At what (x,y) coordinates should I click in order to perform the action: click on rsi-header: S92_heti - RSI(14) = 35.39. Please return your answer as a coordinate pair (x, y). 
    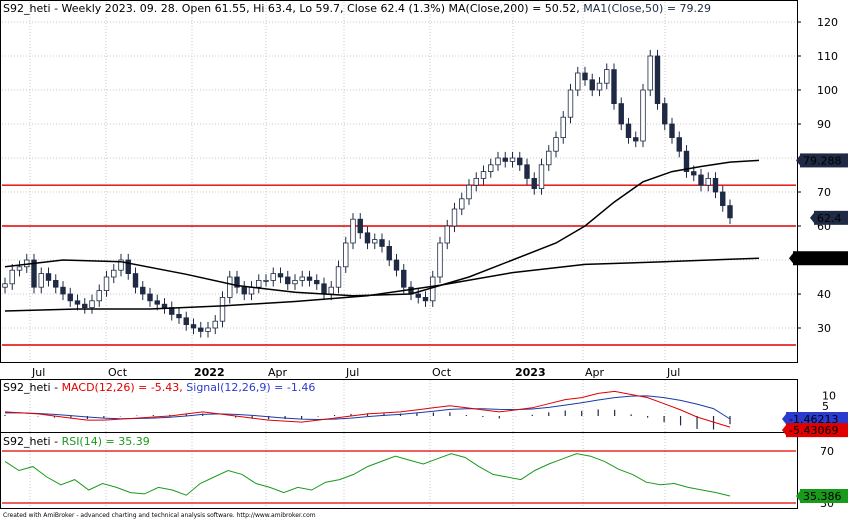
    Looking at the image, I should click on (76, 441).